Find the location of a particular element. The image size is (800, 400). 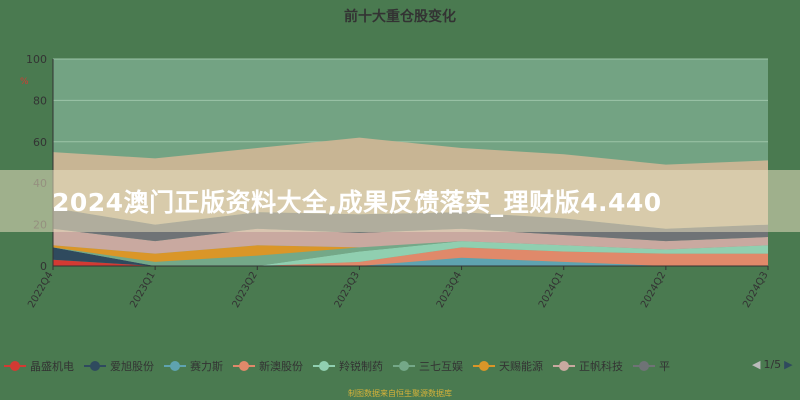

legend-item: 羚锐制药 is located at coordinates (348, 366).